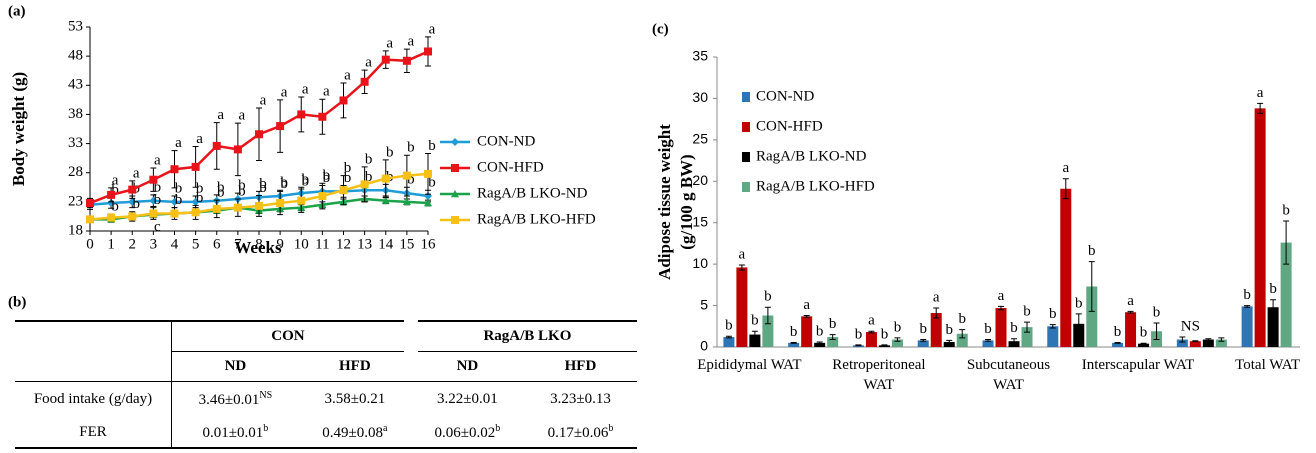 The image size is (1316, 453). Describe the element at coordinates (235, 366) in the screenshot. I see `column-header: ND` at that location.